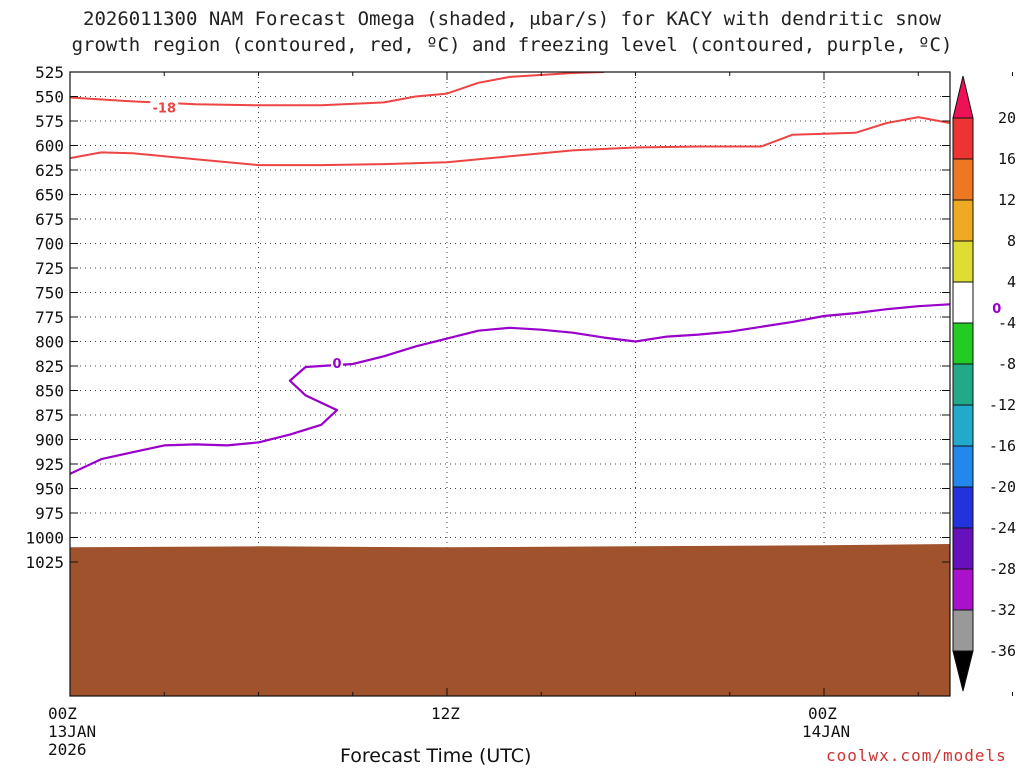 Image resolution: width=1024 pixels, height=768 pixels. Describe the element at coordinates (826, 731) in the screenshot. I see `x-tick-date: 14JAN` at that location.